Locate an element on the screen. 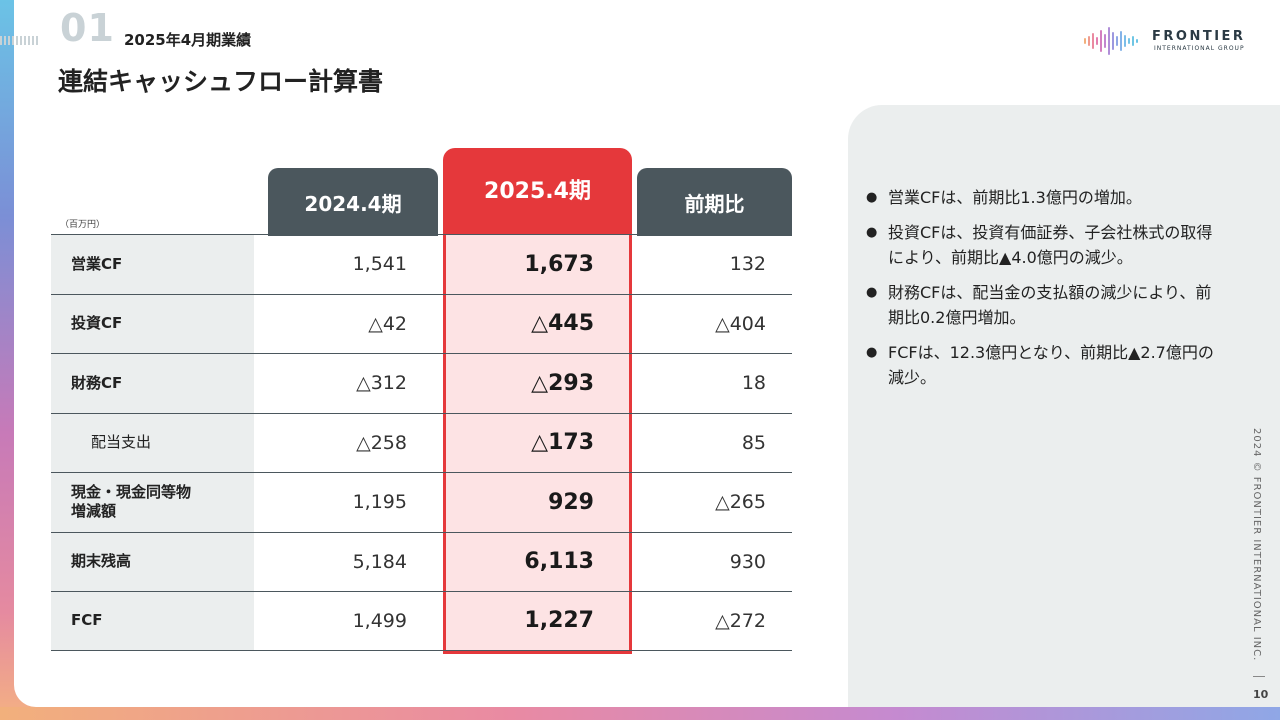  row-label: 配当支出 is located at coordinates (152, 442).